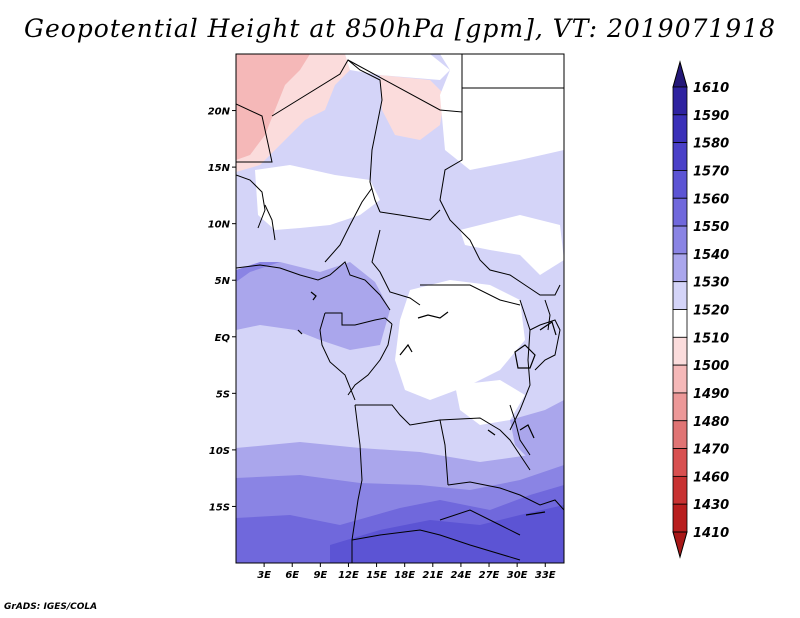 Image resolution: width=800 pixels, height=618 pixels. Describe the element at coordinates (711, 88) in the screenshot. I see `colorbar-label: 1610` at that location.